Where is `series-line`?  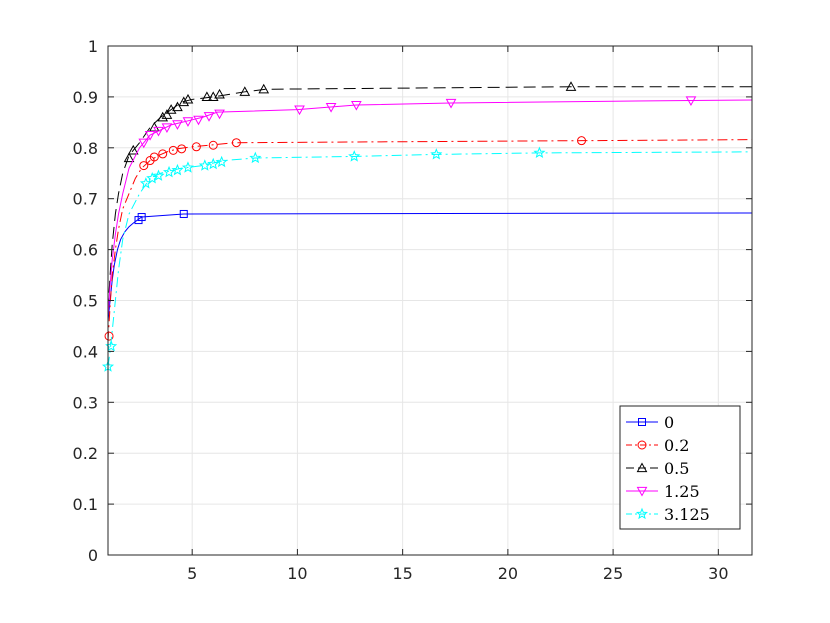
series-line is located at coordinates (430, 266).